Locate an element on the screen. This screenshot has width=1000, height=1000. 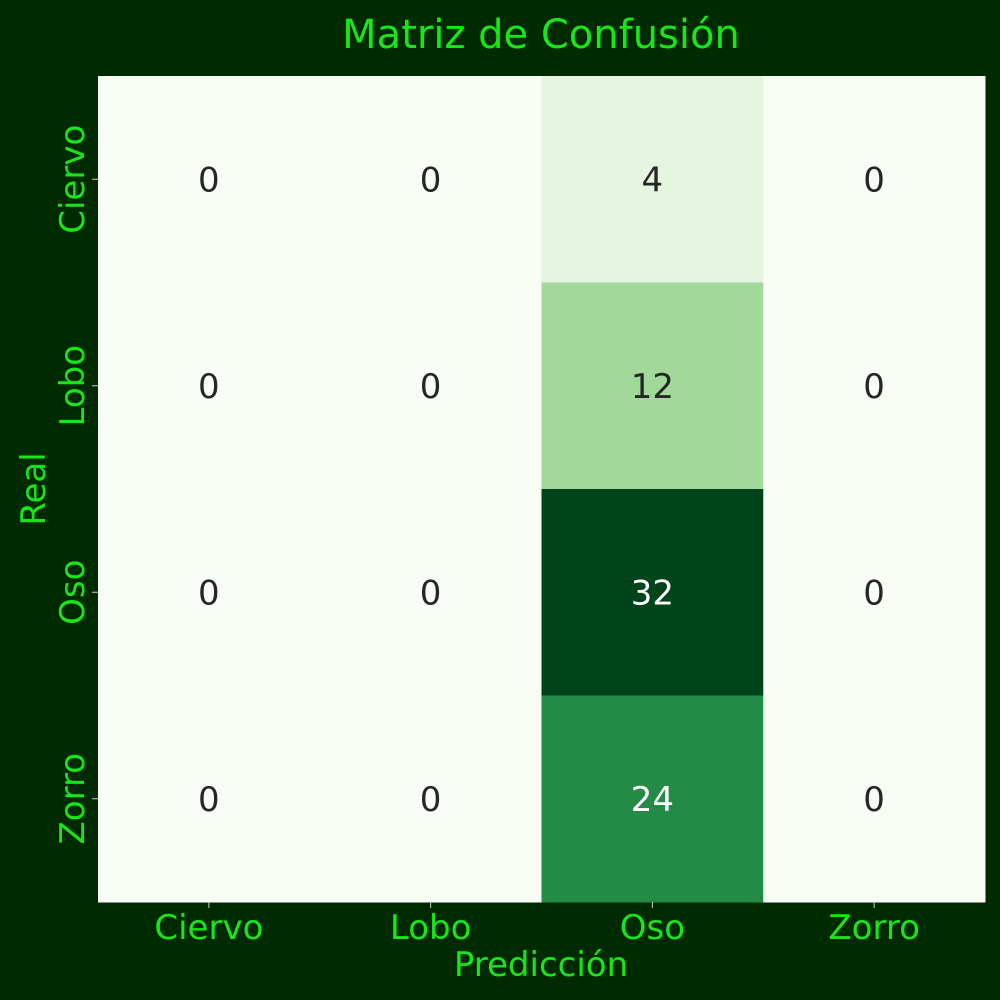
cell-value-label: 32 is located at coordinates (652, 593).